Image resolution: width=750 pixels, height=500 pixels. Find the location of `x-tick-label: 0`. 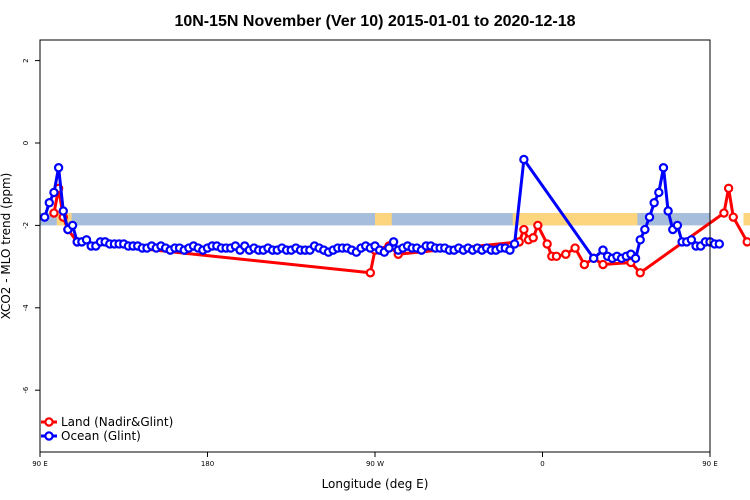

x-tick-label: 0 is located at coordinates (542, 464).